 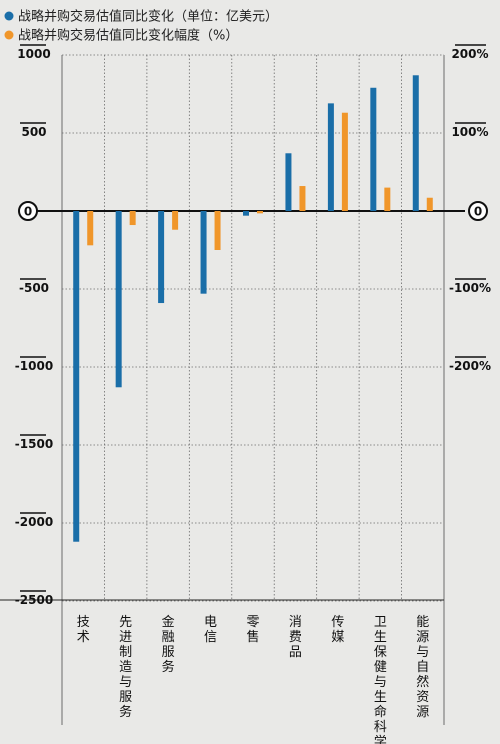 What do you see at coordinates (295, 637) in the screenshot?
I see `category-label-5: 消费品` at bounding box center [295, 637].